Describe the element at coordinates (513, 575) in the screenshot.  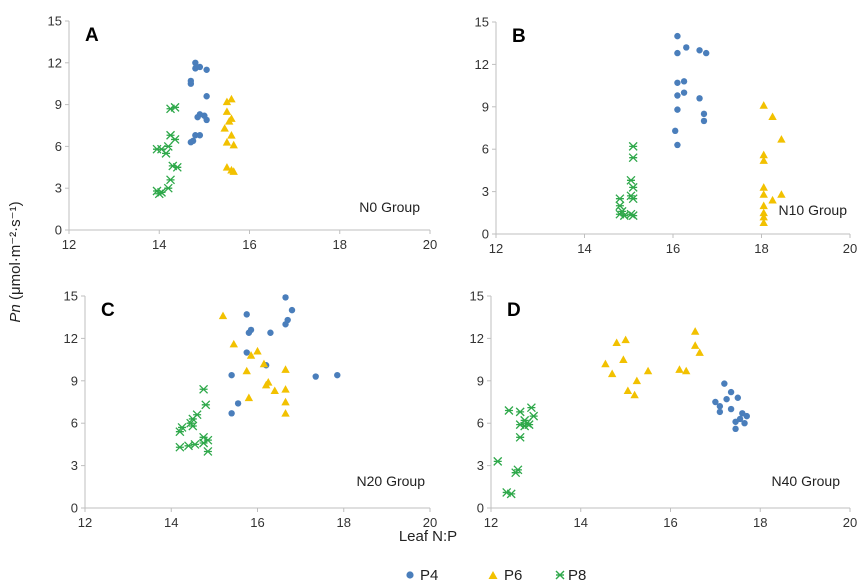
I see `legend-label-p6: P6` at that location.